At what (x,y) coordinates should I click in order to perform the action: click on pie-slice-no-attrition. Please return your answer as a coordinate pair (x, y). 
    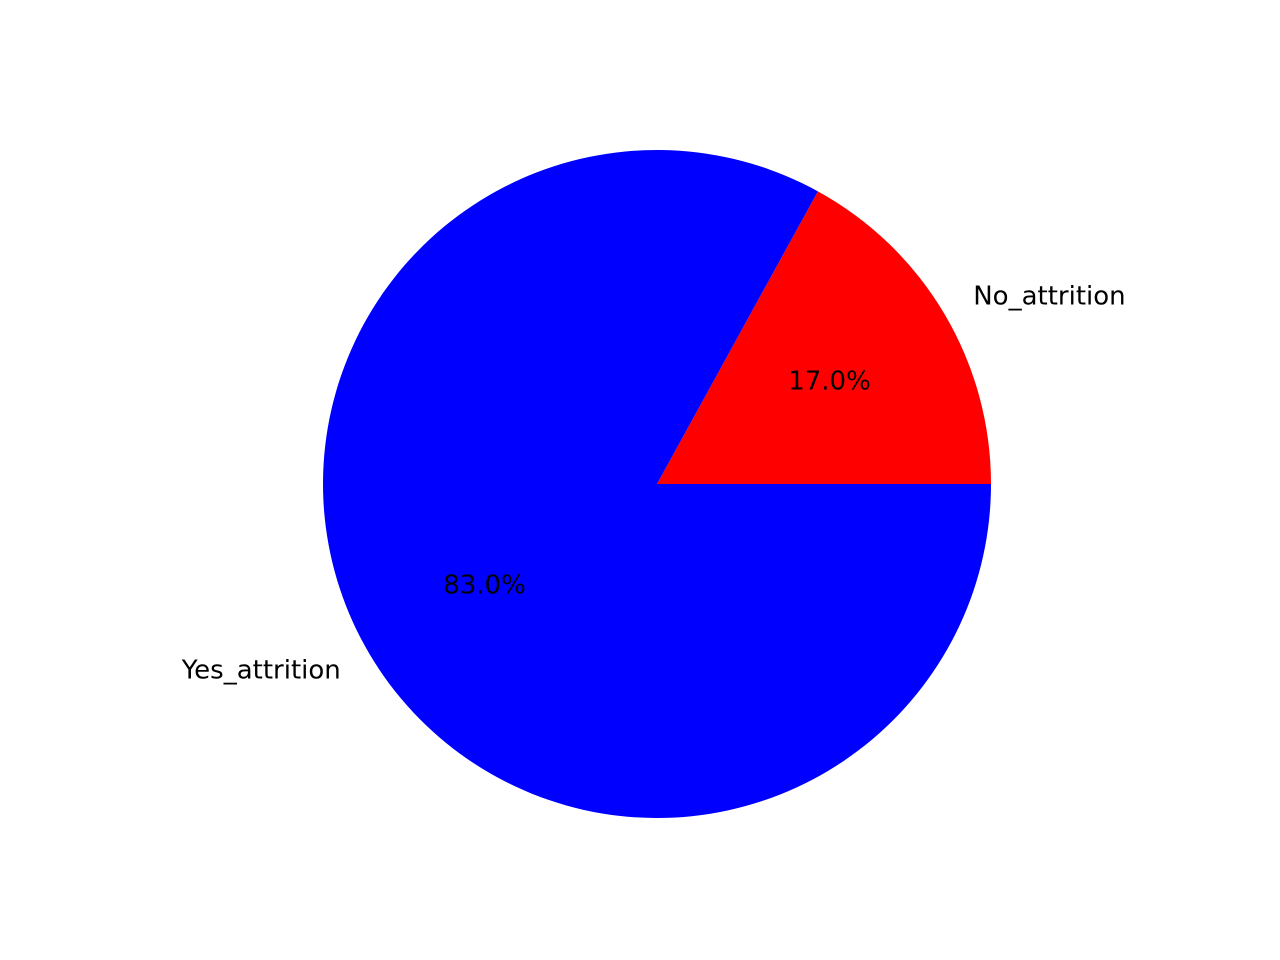
    Looking at the image, I should click on (824, 337).